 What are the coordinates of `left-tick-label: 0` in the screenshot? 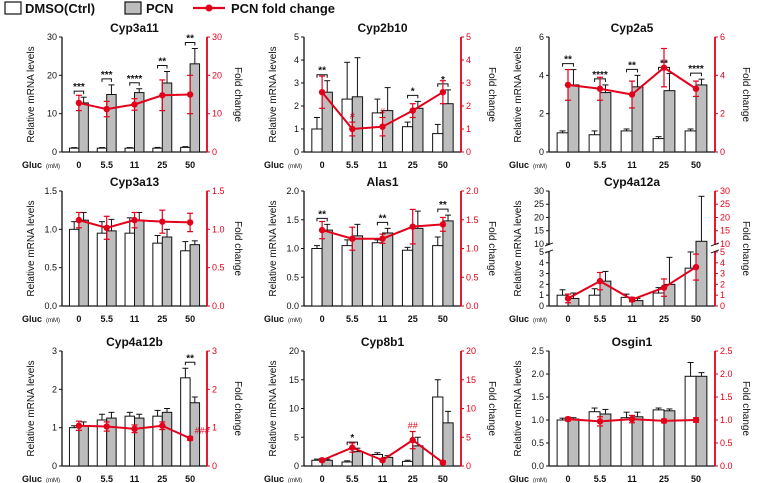 It's located at (541, 152).